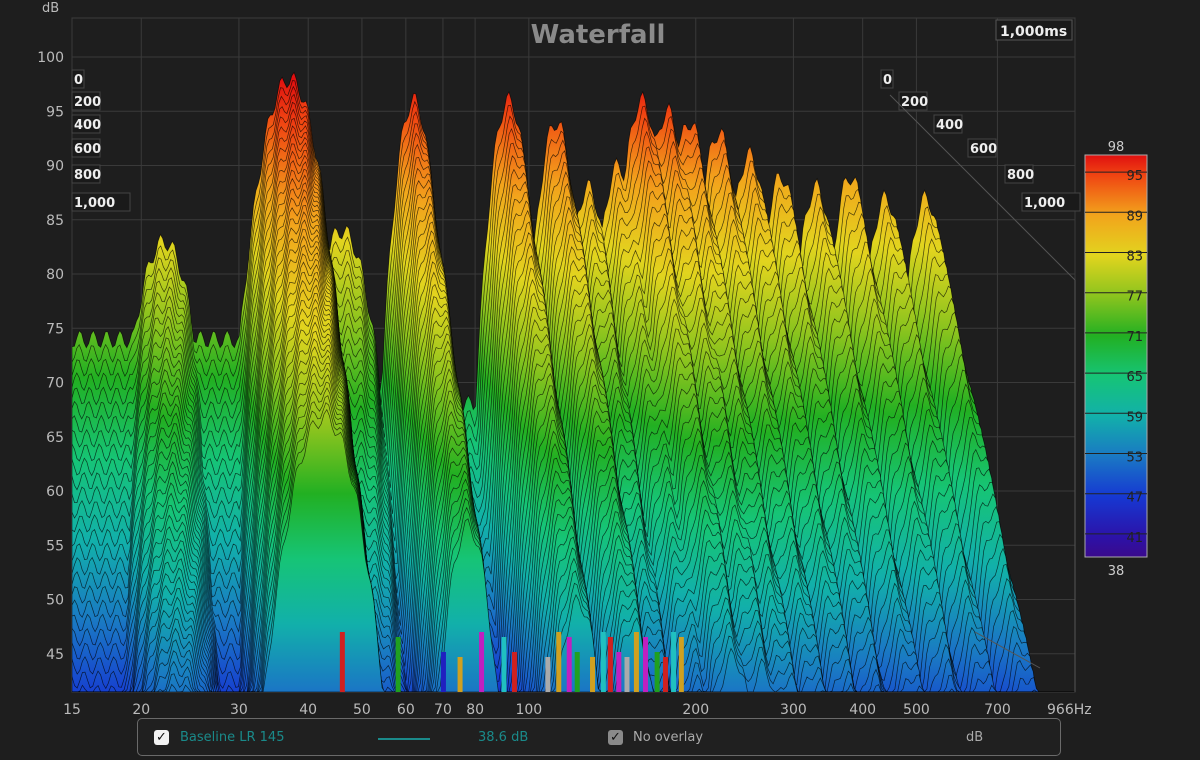  Describe the element at coordinates (1134, 377) in the screenshot. I see `colorbar-tick-label: 65` at that location.